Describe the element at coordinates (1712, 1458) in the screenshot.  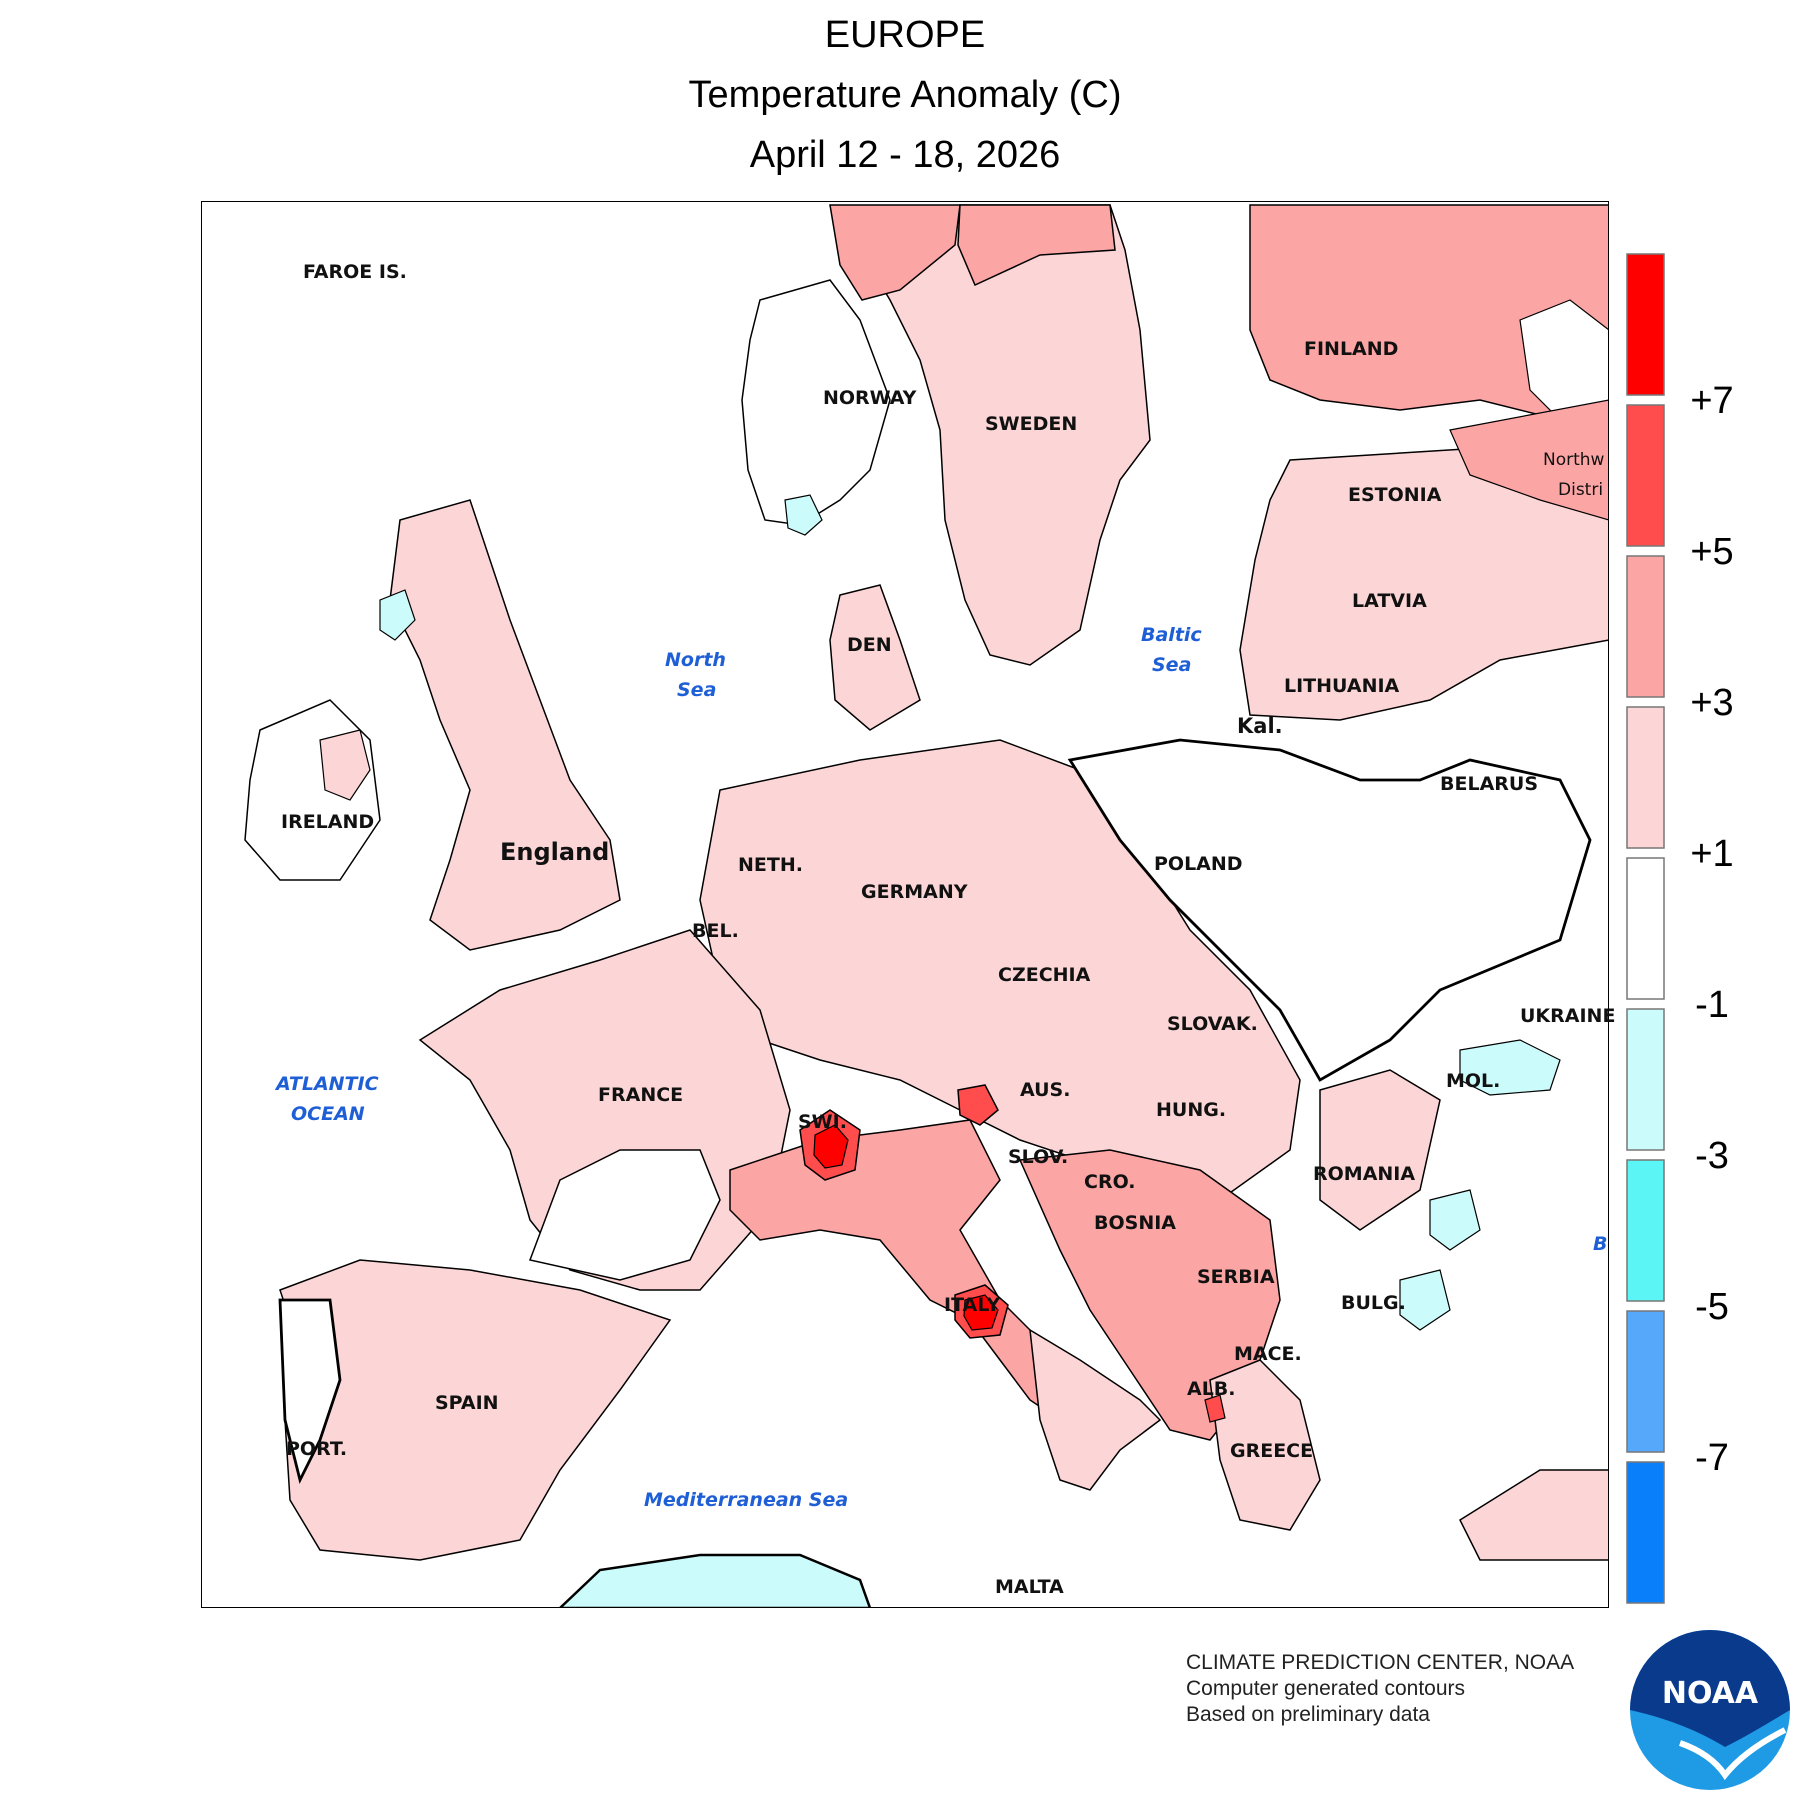
I see `legend-label: -7` at that location.